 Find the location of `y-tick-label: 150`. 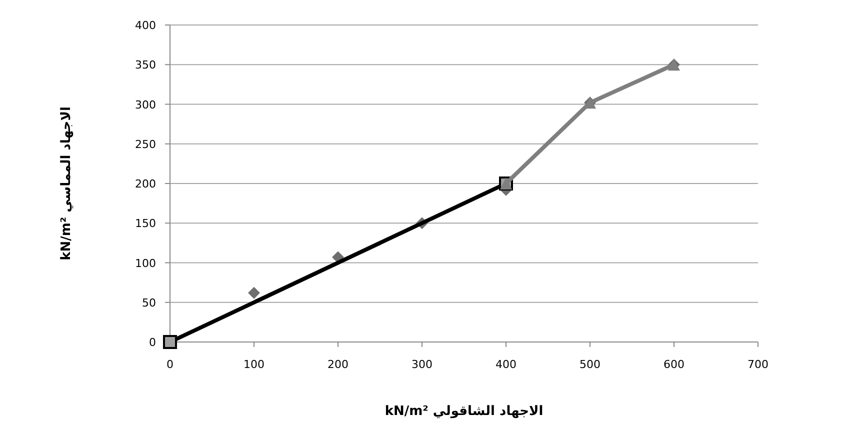

y-tick-label: 150 is located at coordinates (145, 223).